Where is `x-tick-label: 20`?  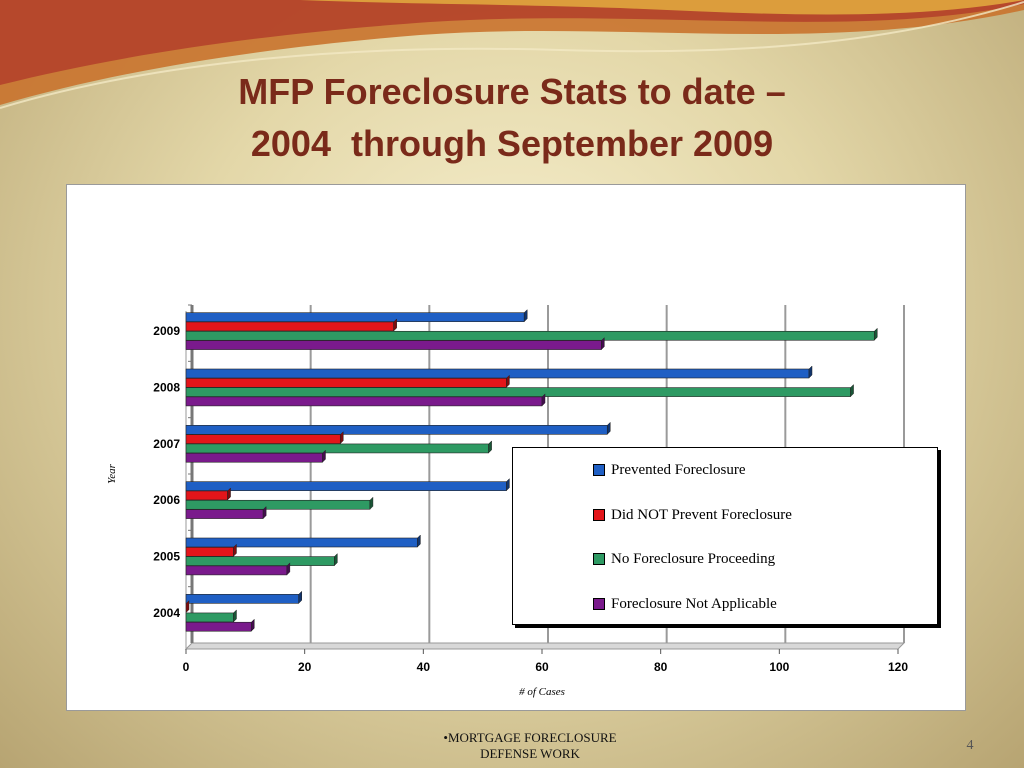 x-tick-label: 20 is located at coordinates (305, 667).